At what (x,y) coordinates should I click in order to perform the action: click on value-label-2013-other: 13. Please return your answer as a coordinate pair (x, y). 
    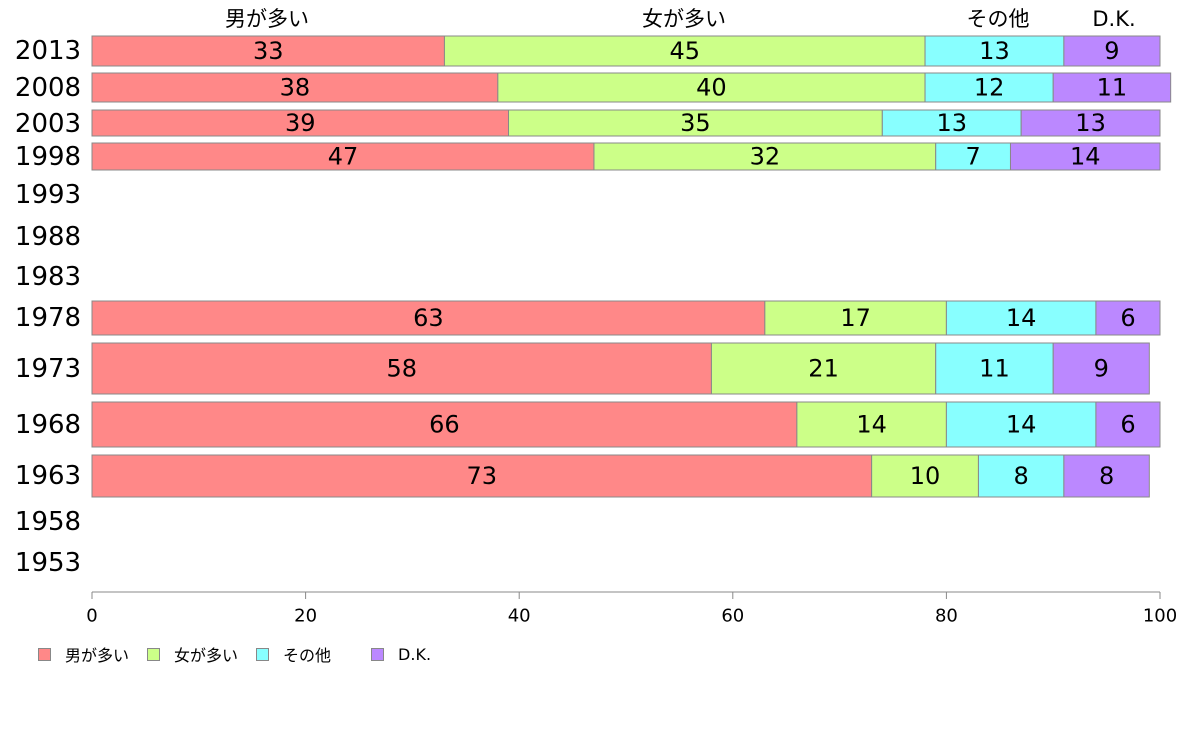
    Looking at the image, I should click on (994, 51).